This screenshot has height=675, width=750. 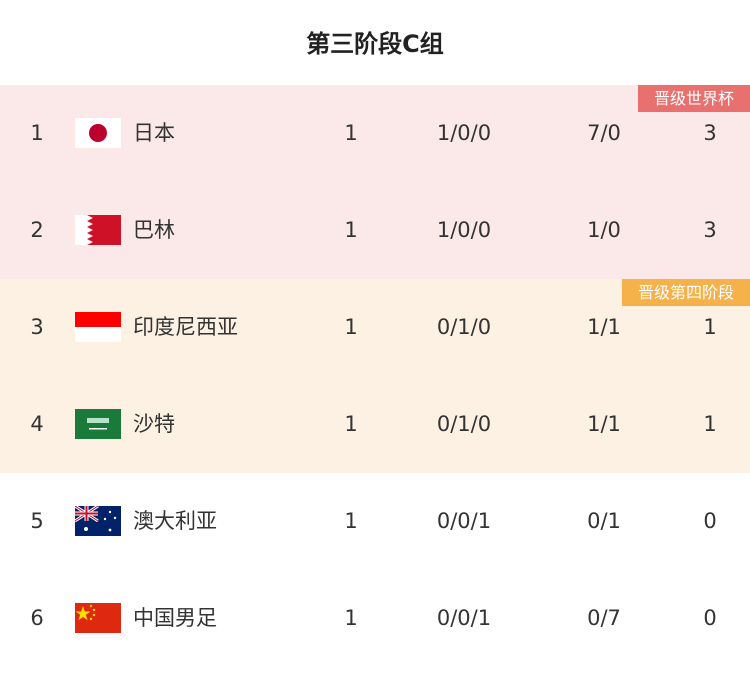 I want to click on saudi-arabia-flag-icon, so click(x=98, y=424).